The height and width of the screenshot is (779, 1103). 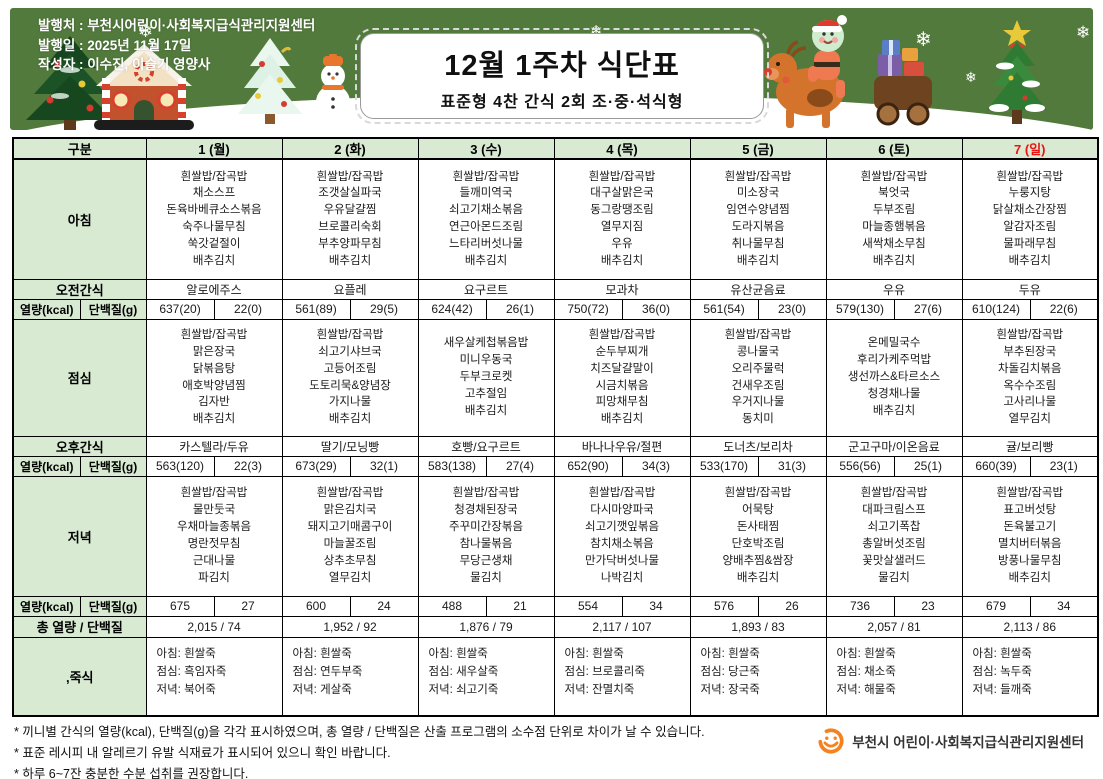 I want to click on lunch-cell-fri: 흰쌀밥/잡곡밥 콩나물국 오리주물럭 건새우조림 우거지나물 동치미, so click(x=758, y=377).